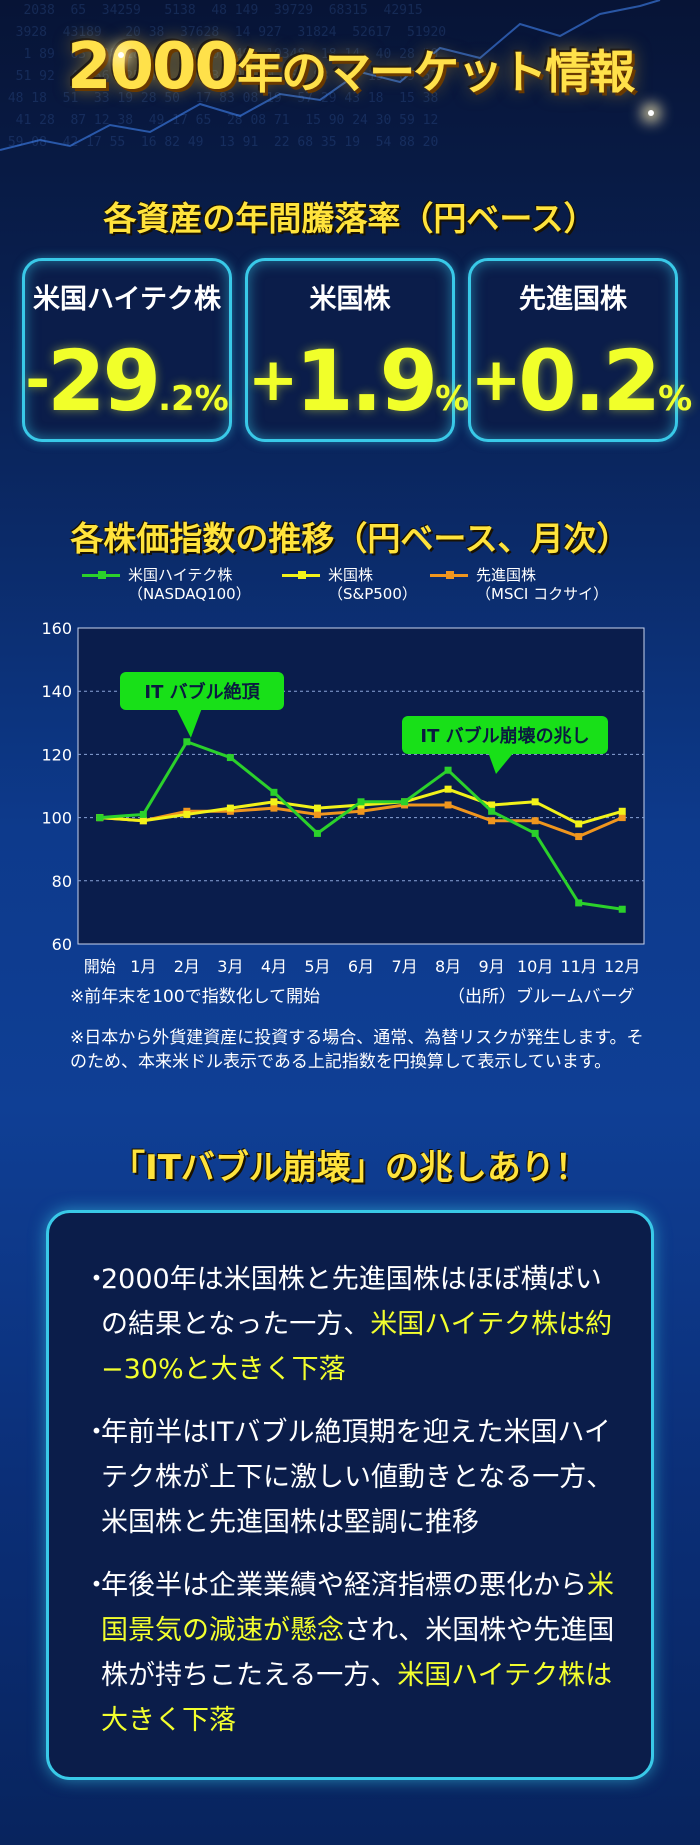 This screenshot has width=700, height=1845. I want to click on callout-label: IT バブル絶頂, so click(202, 692).